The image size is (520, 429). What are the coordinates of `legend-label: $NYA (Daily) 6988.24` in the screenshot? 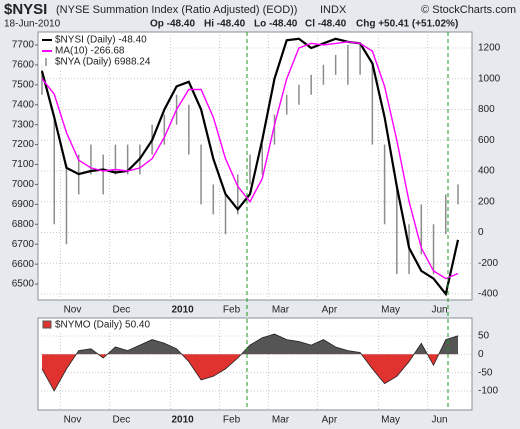 It's located at (103, 62).